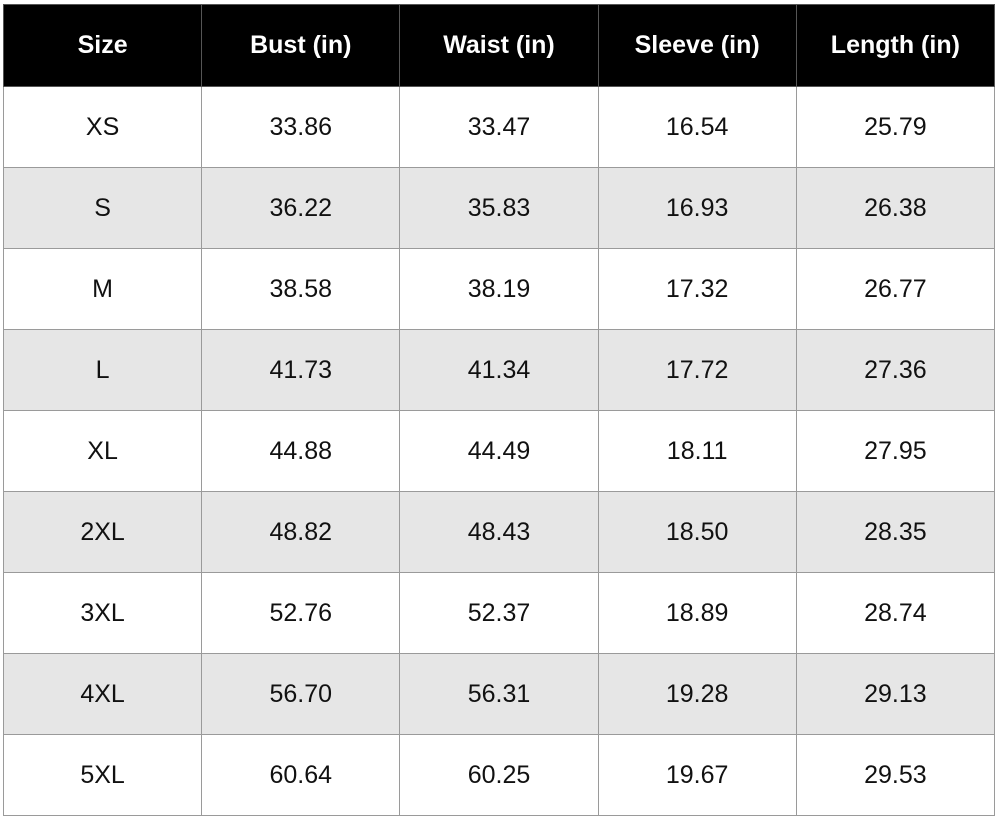 The width and height of the screenshot is (1000, 825). What do you see at coordinates (895, 613) in the screenshot?
I see `table-cell: 28.74` at bounding box center [895, 613].